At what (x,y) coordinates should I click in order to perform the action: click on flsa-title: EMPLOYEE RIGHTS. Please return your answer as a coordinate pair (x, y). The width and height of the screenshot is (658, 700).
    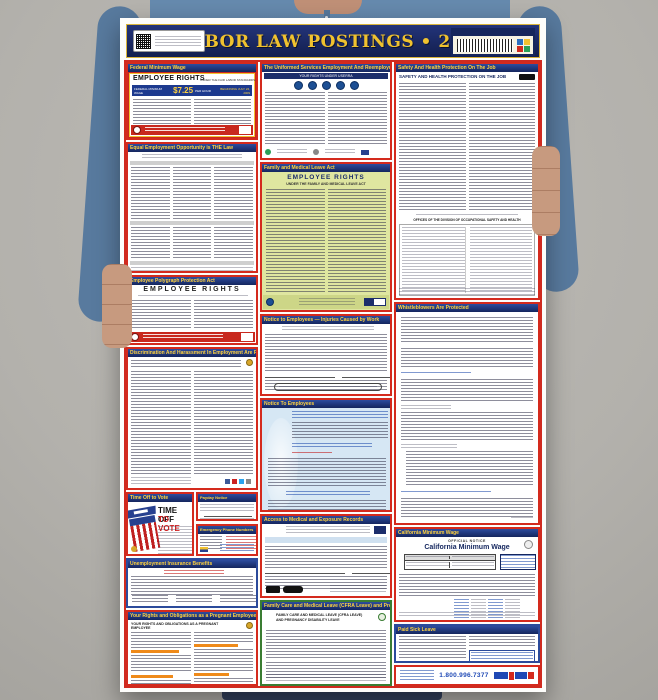
    Looking at the image, I should click on (169, 78).